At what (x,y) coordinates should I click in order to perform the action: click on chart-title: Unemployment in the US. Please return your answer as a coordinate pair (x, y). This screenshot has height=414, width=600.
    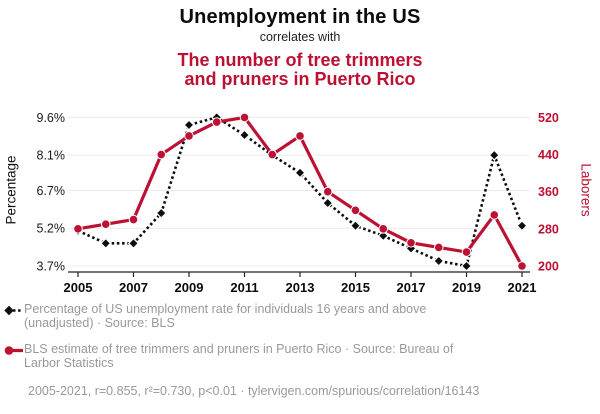
    Looking at the image, I should click on (300, 17).